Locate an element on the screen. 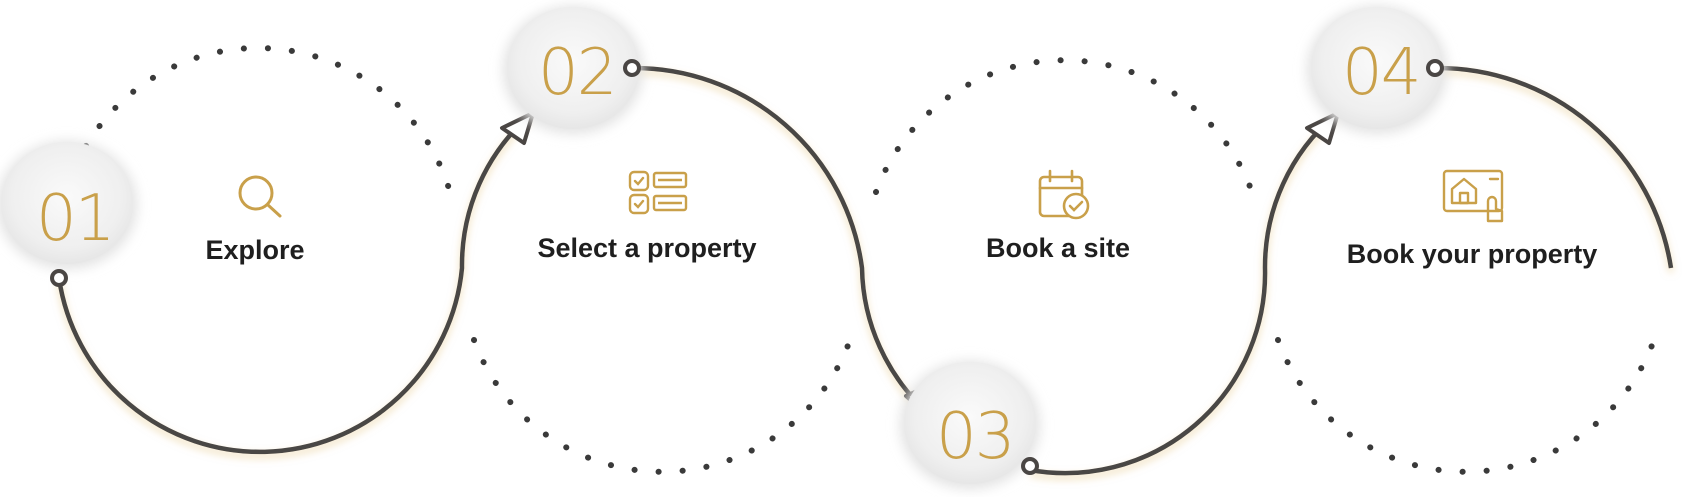 This screenshot has height=497, width=1686. badge-02: 02 is located at coordinates (573, 70).